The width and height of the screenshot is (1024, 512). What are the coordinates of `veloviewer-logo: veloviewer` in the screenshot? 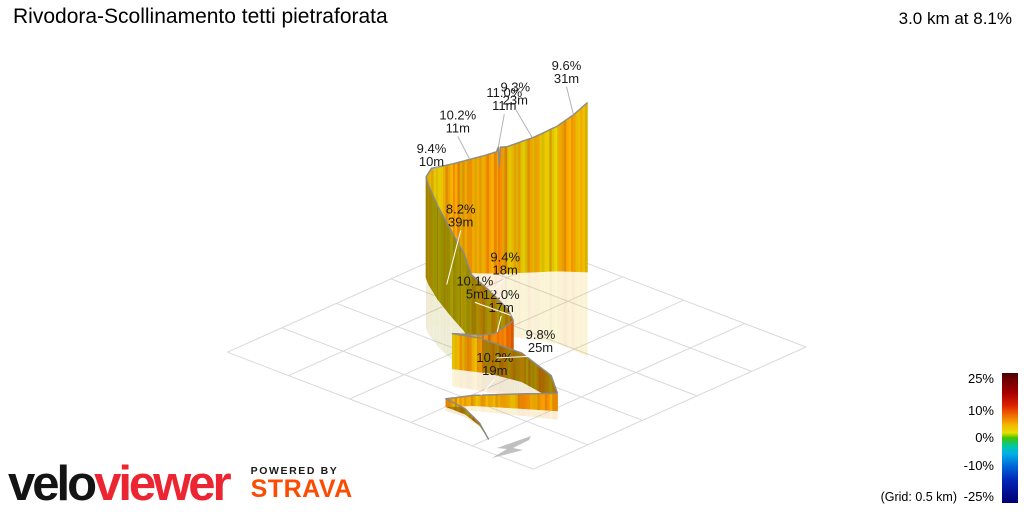 It's located at (120, 483).